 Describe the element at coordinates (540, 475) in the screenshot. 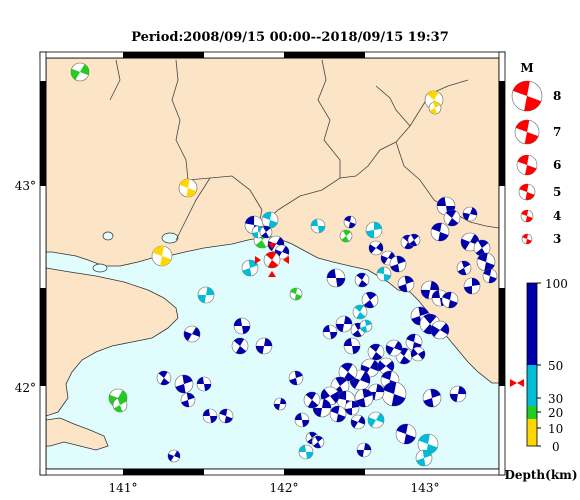

I see `depth-scale-label: Depth(km)` at that location.